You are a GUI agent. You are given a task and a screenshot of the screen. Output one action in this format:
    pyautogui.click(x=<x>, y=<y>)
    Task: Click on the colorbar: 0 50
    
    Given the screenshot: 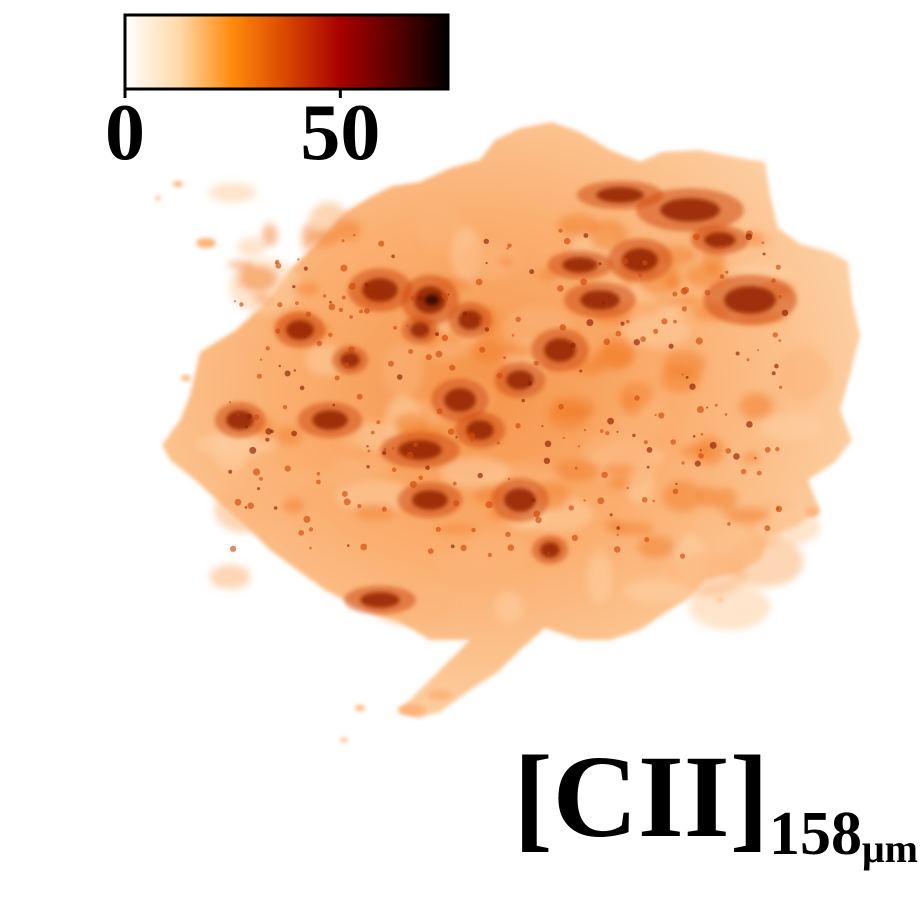 What is the action you would take?
    pyautogui.click(x=277, y=95)
    